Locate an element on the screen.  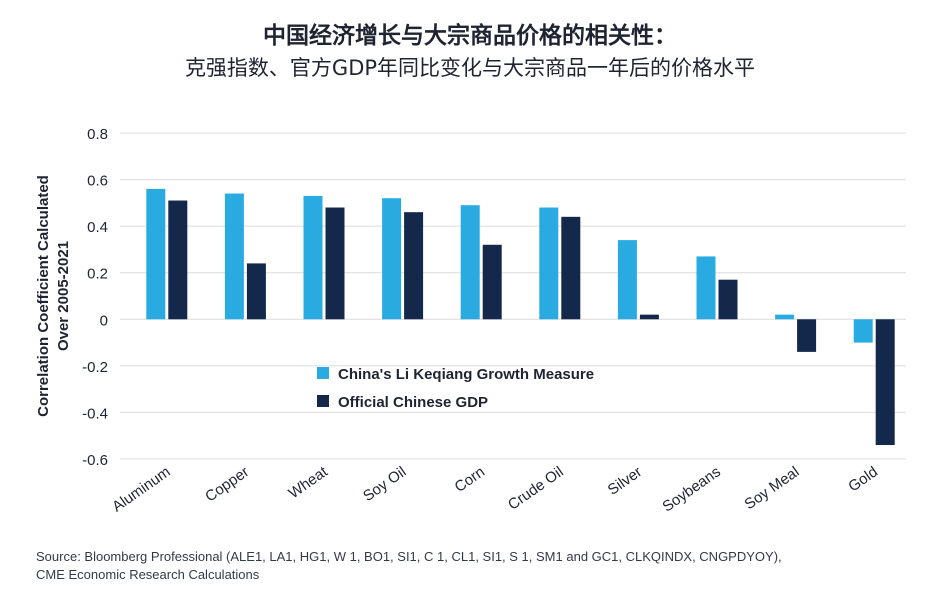
chart-subtitle: 克强指数、官方GDP年同比变化与大宗商品一年后的价格水平 is located at coordinates (470, 68).